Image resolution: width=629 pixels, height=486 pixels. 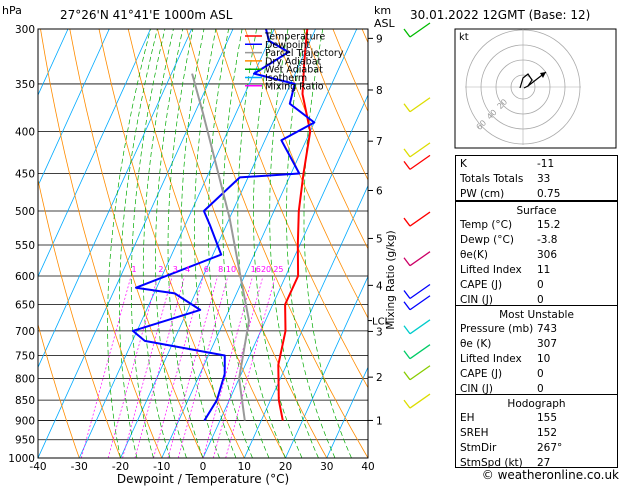 I want to click on surface-title: Surface, so click(x=536, y=211).